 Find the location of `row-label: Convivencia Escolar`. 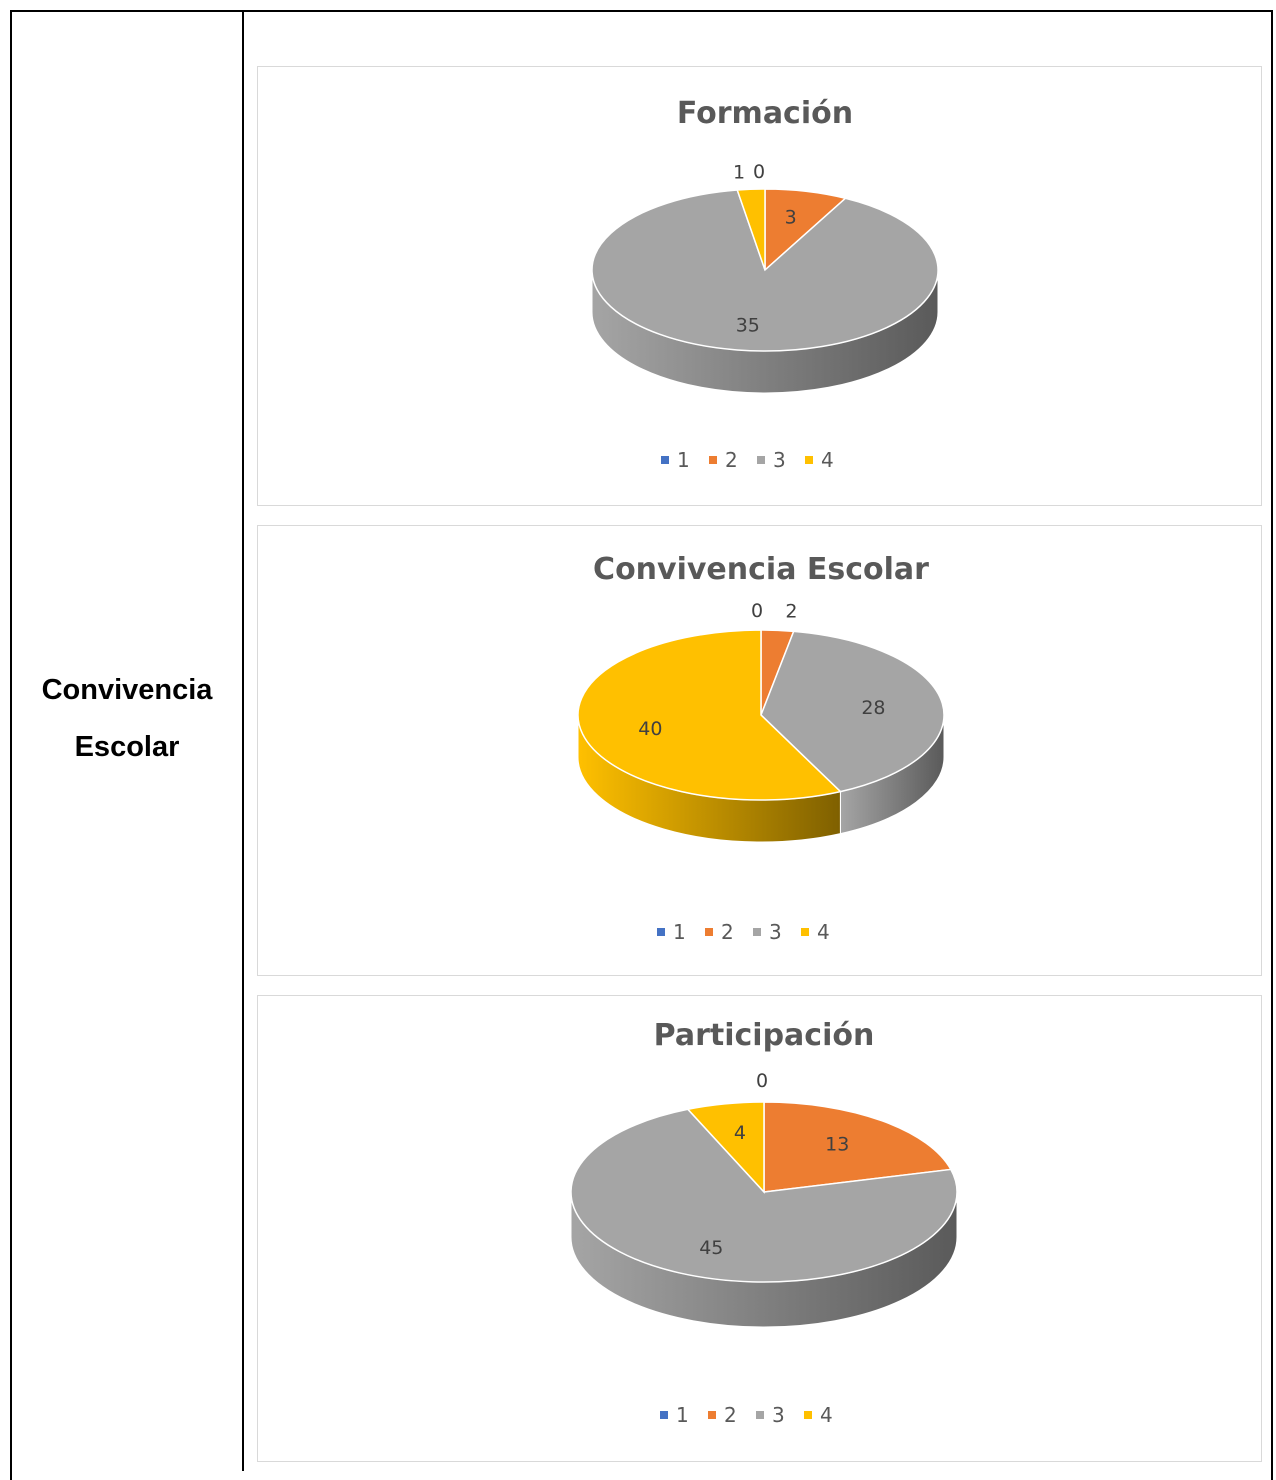

row-label: Convivencia Escolar is located at coordinates (127, 719).